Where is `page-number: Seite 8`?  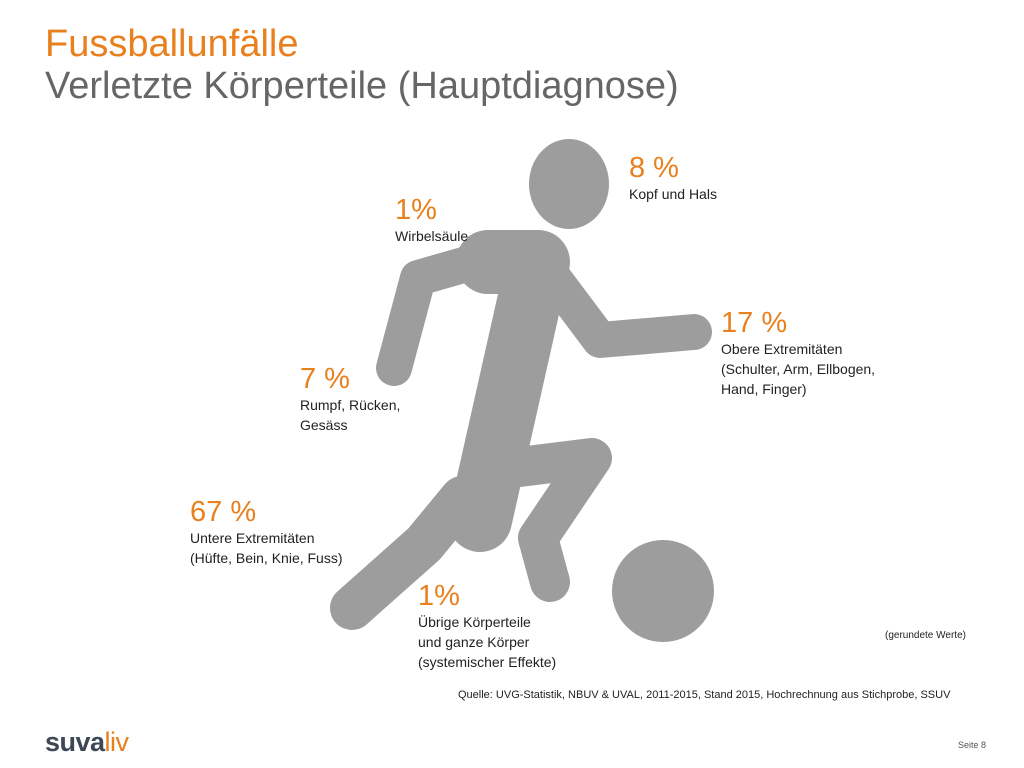
page-number: Seite 8 is located at coordinates (972, 745).